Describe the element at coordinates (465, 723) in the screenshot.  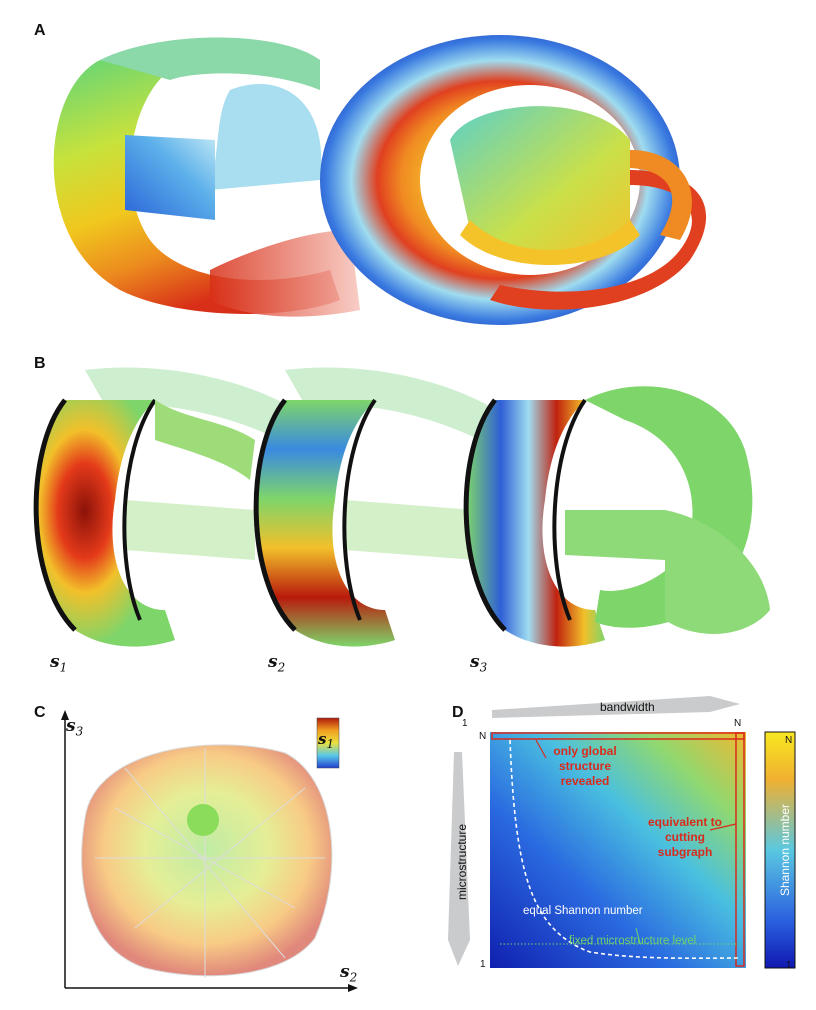
I see `top-left-tick: 1` at that location.